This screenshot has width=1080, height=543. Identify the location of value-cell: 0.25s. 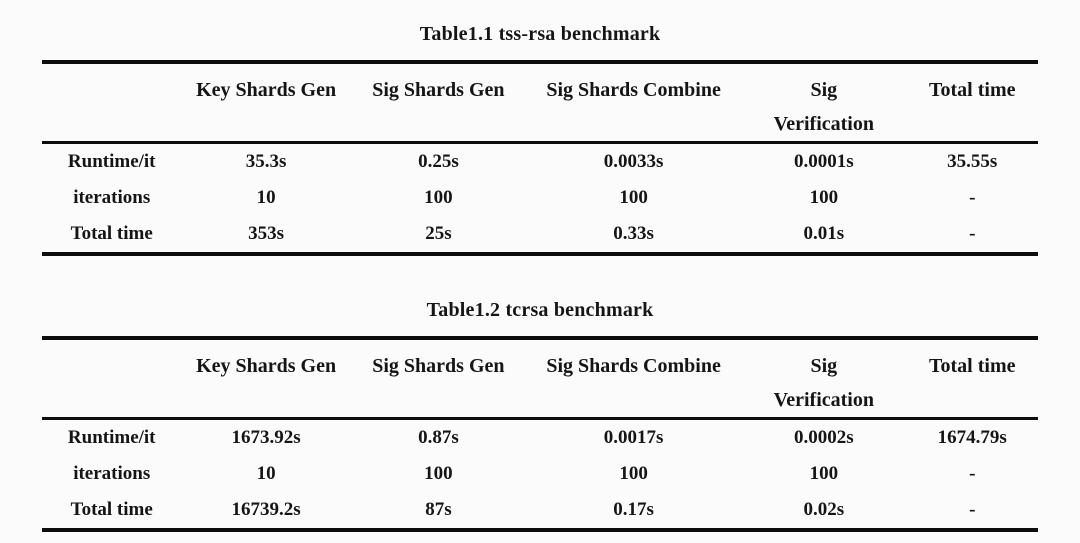
(438, 161).